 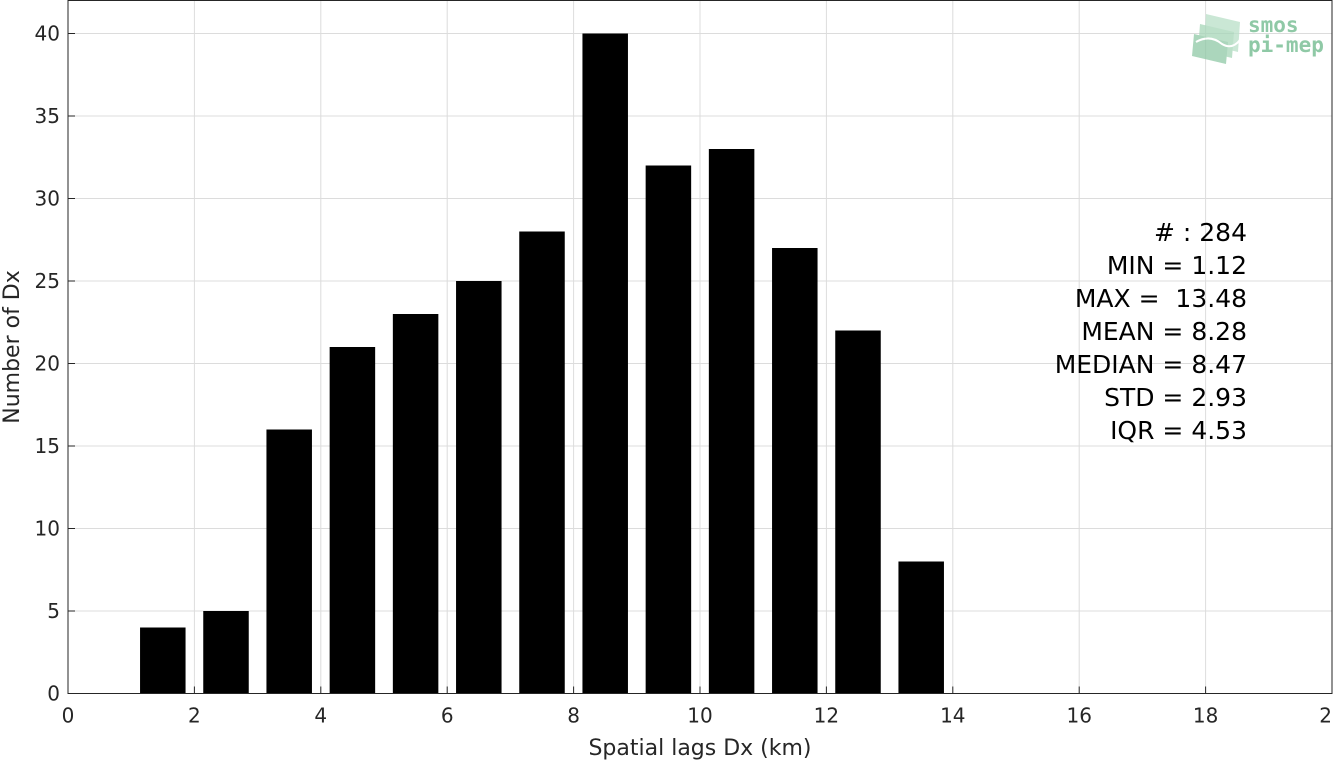 I want to click on y-tick-label: 15, so click(x=47, y=446).